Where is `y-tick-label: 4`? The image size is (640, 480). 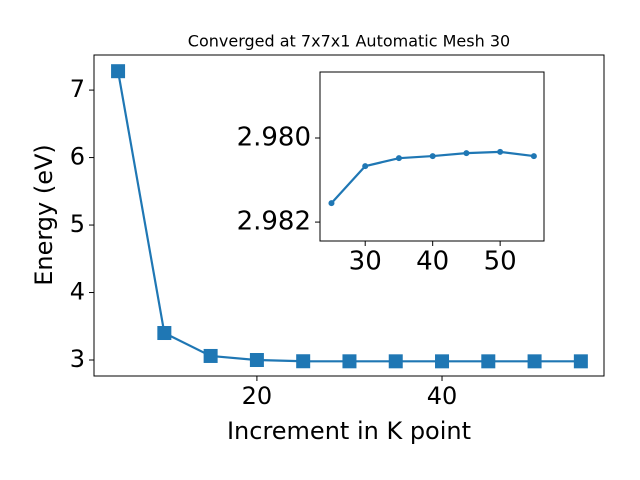
y-tick-label: 4 is located at coordinates (77, 292).